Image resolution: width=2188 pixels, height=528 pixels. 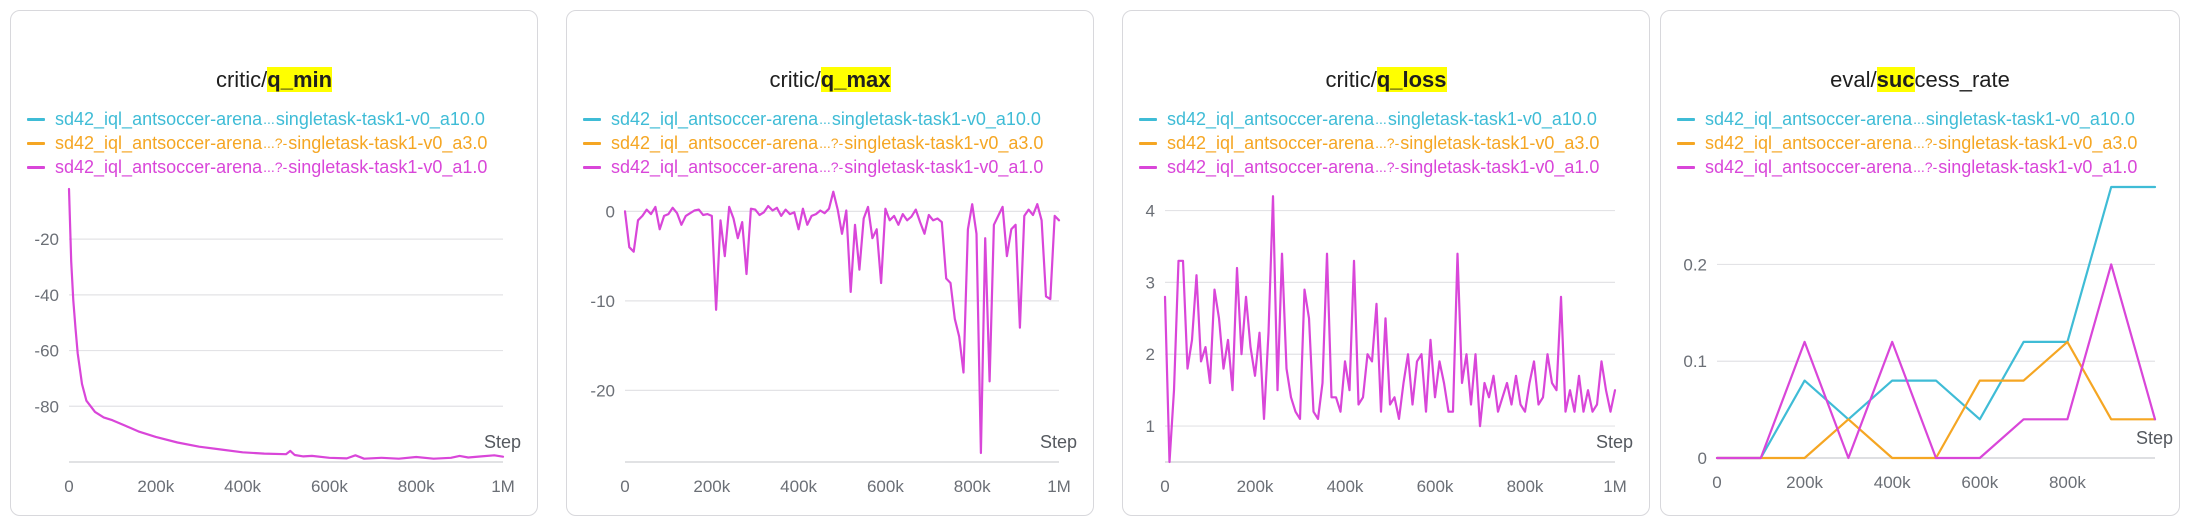 I want to click on y-tick-label: 4, so click(x=1150, y=211).